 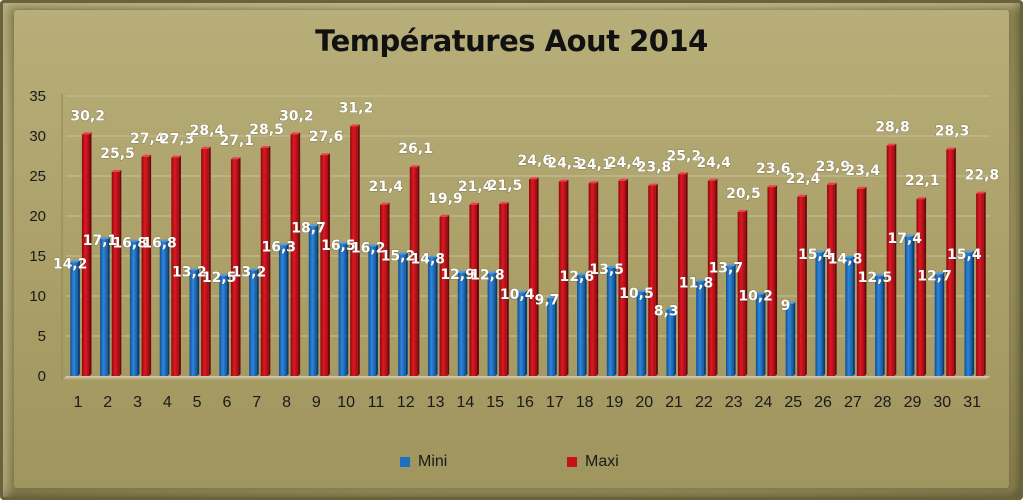 What do you see at coordinates (615, 402) in the screenshot?
I see `x-tick-label: 19` at bounding box center [615, 402].